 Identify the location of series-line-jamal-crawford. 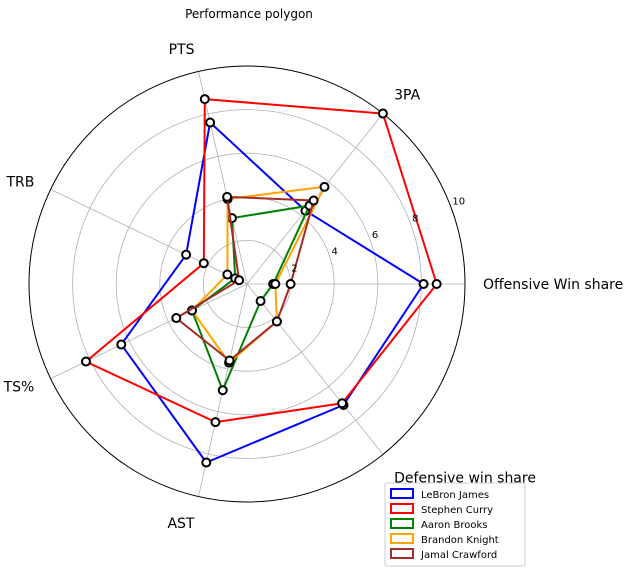
(245, 278).